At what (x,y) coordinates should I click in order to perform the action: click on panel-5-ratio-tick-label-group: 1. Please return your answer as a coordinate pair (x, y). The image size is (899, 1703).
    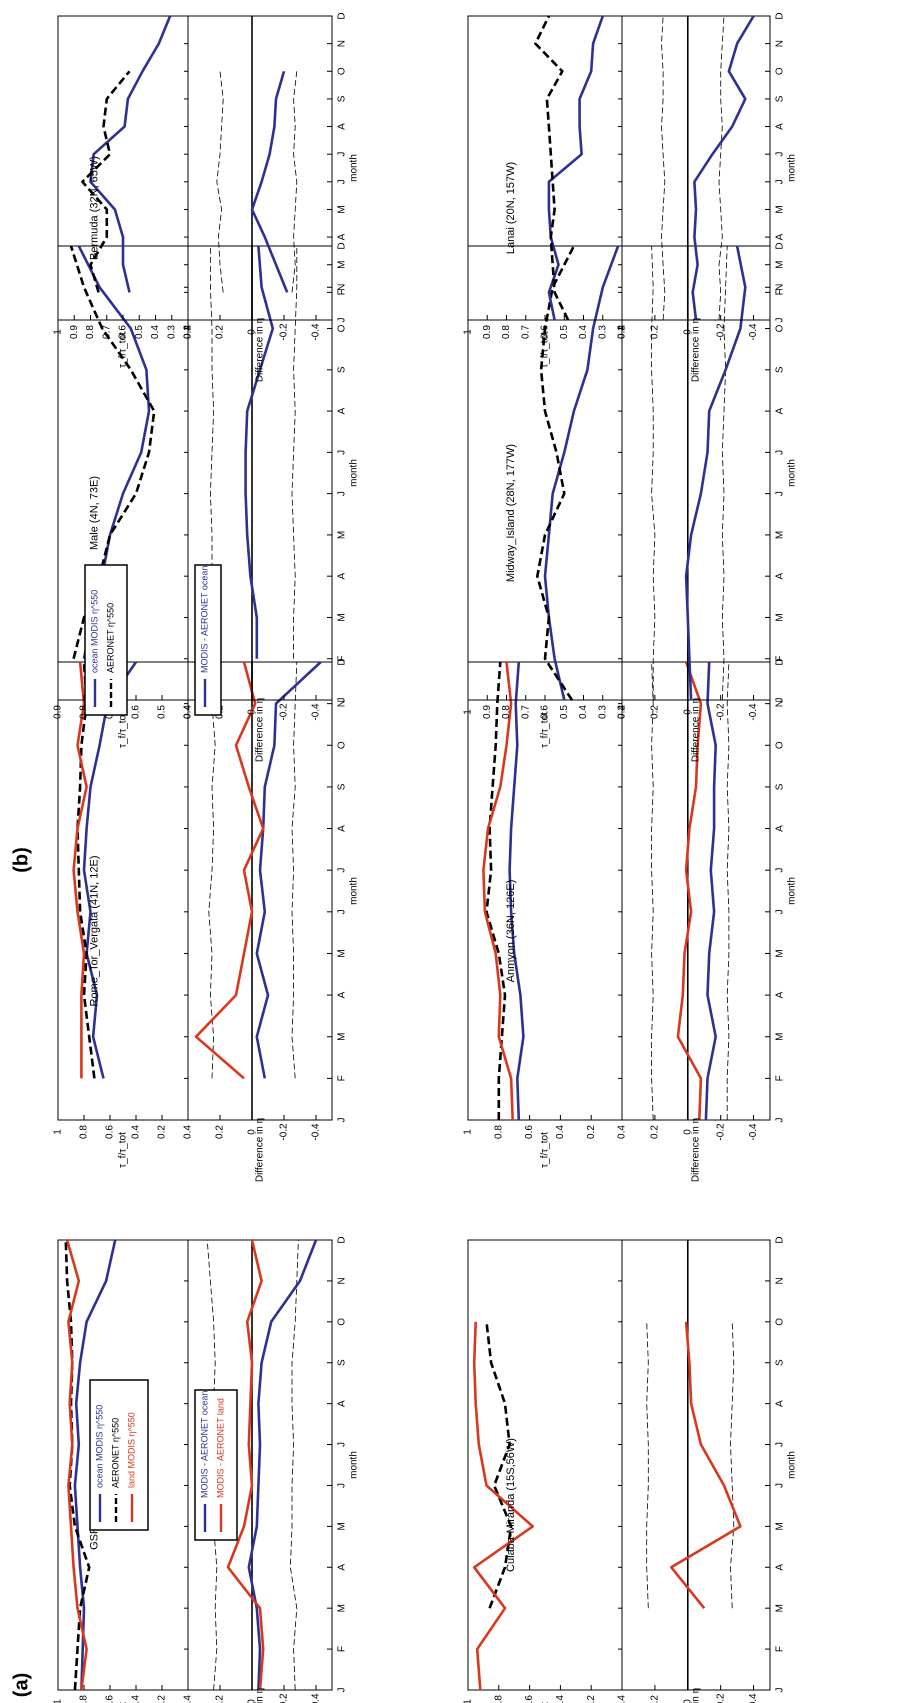
    Looking at the image, I should click on (468, 1701).